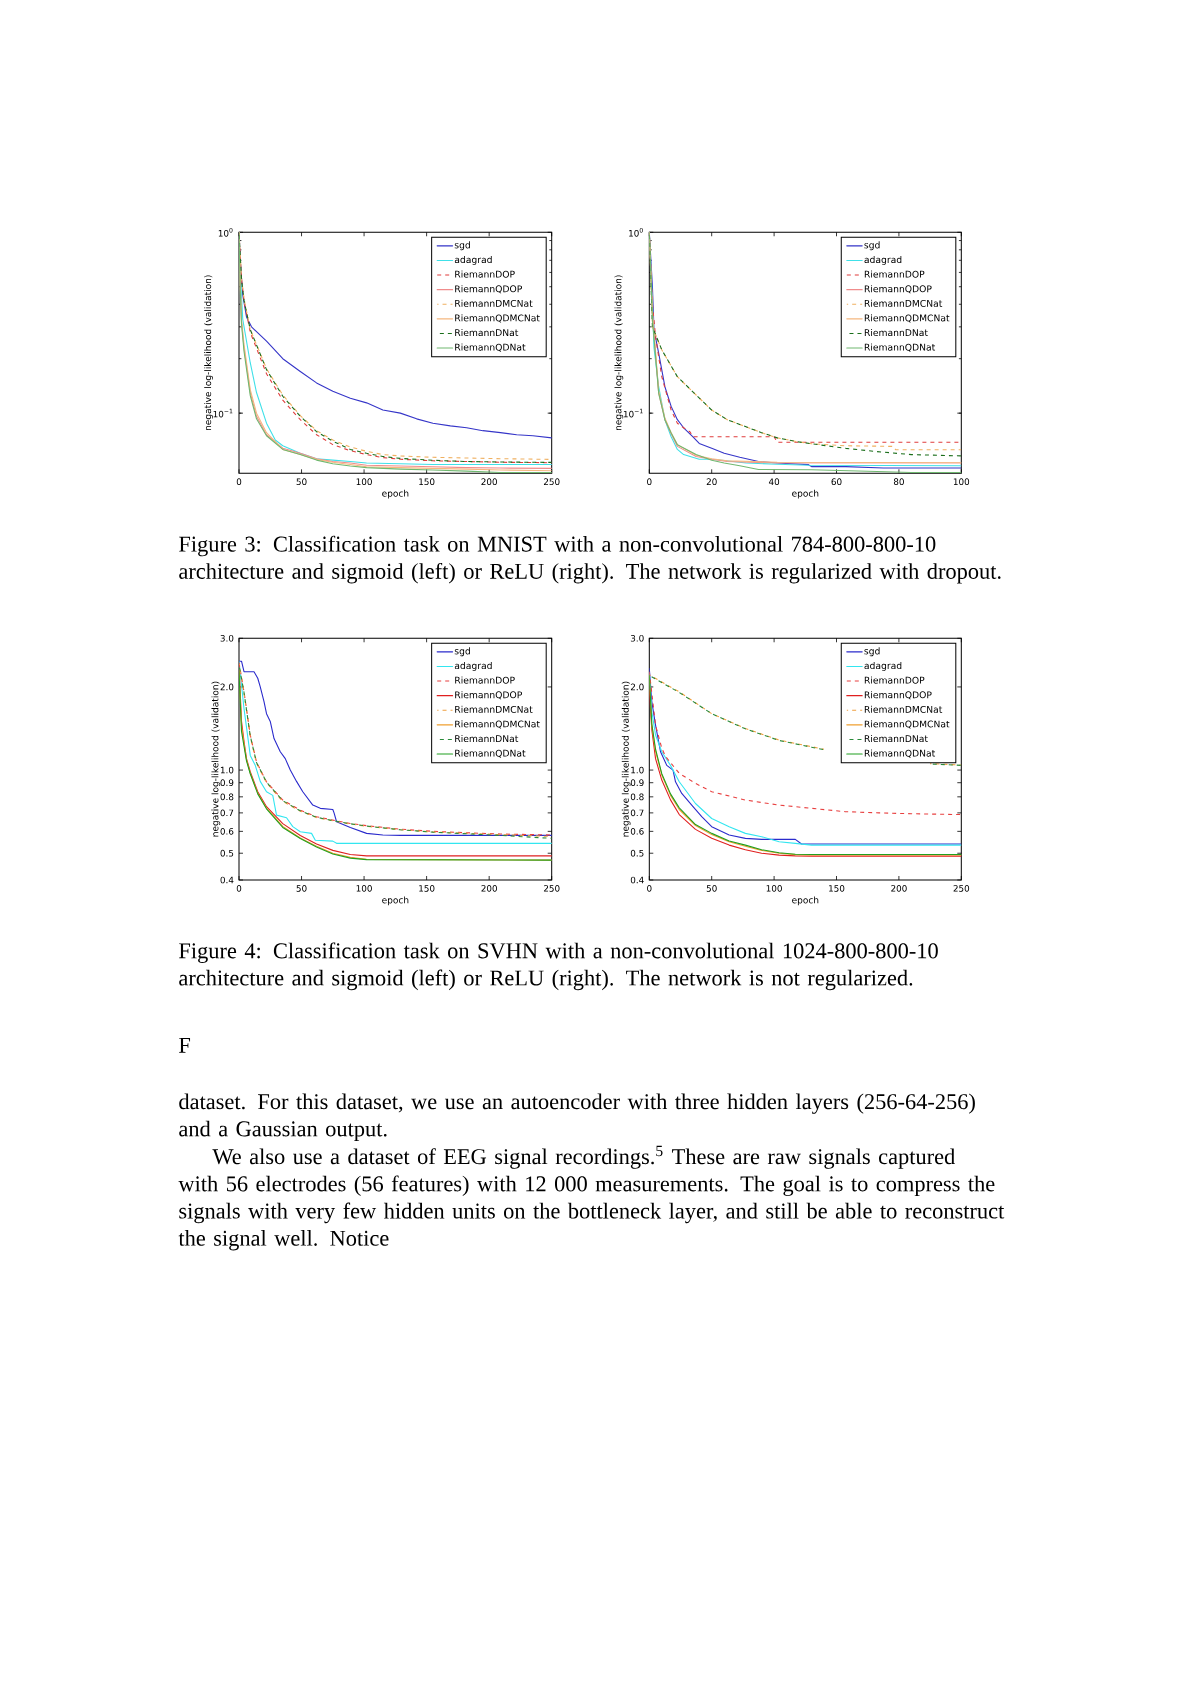 This screenshot has width=1192, height=1685. I want to click on caption: Figure 4: Classification task on SVHN with a non-convolutional 1024-800-800-10 architecture and sigmoid (left) or ReLU (right). The network is not regularized., so click(558, 966).